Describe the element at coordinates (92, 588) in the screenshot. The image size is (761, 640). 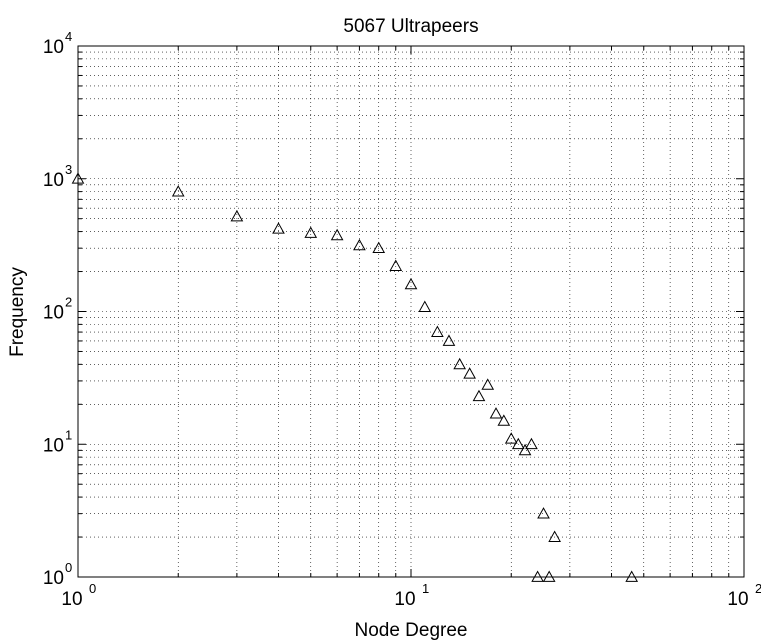
I see `x-tick-exponent: 0` at that location.